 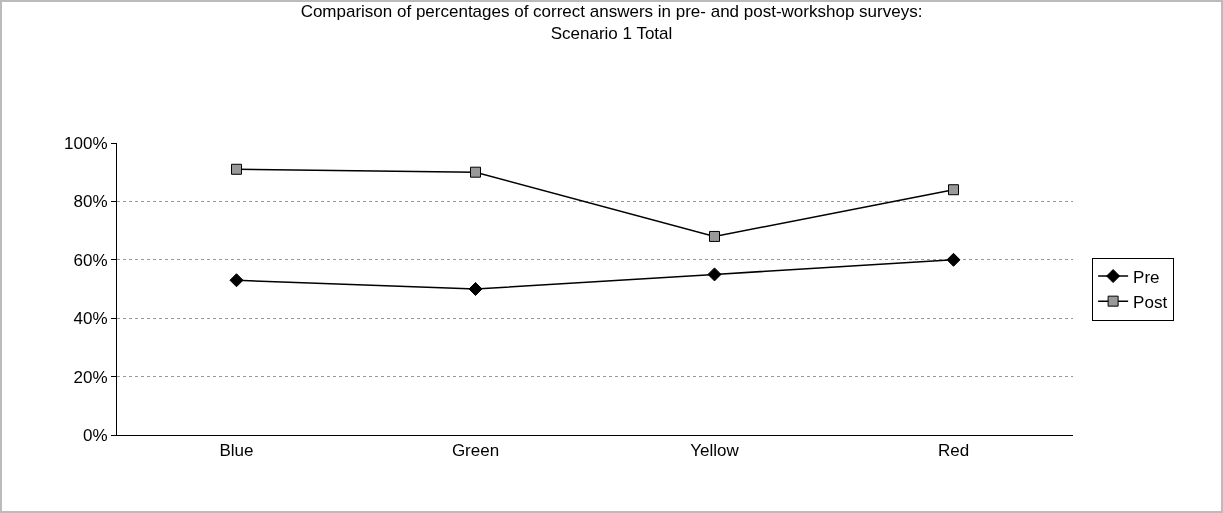 What do you see at coordinates (1150, 302) in the screenshot?
I see `legend-label: Post` at bounding box center [1150, 302].